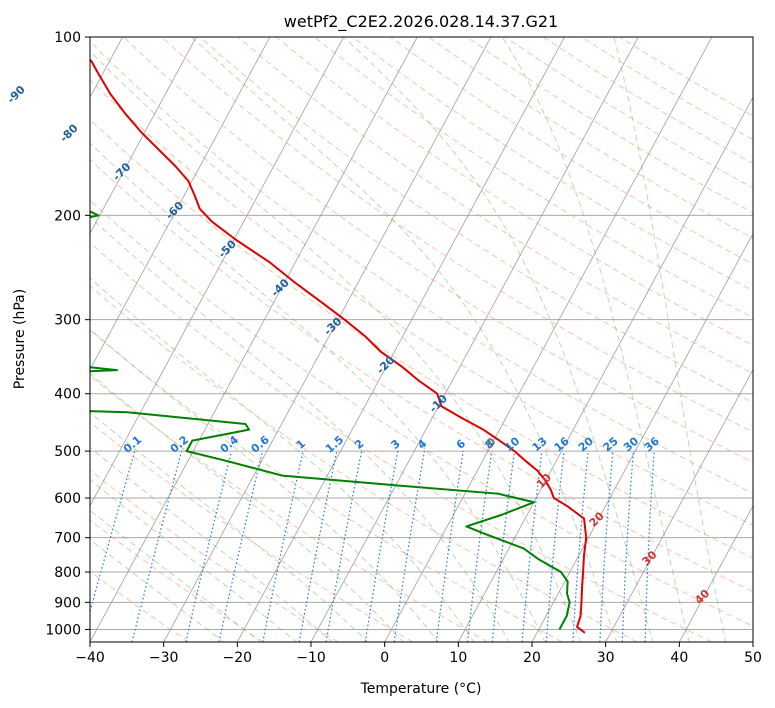 The image size is (775, 708). I want to click on x-tick-label: 50, so click(753, 658).